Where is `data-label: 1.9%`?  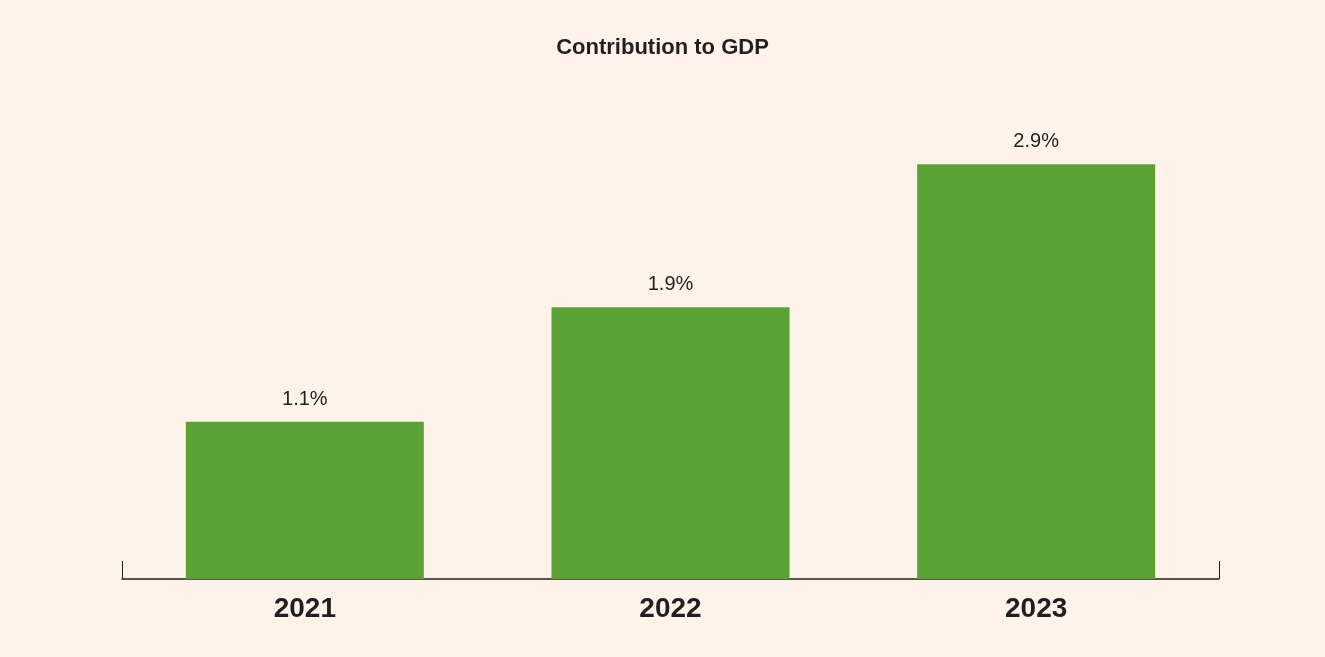
data-label: 1.9% is located at coordinates (670, 283).